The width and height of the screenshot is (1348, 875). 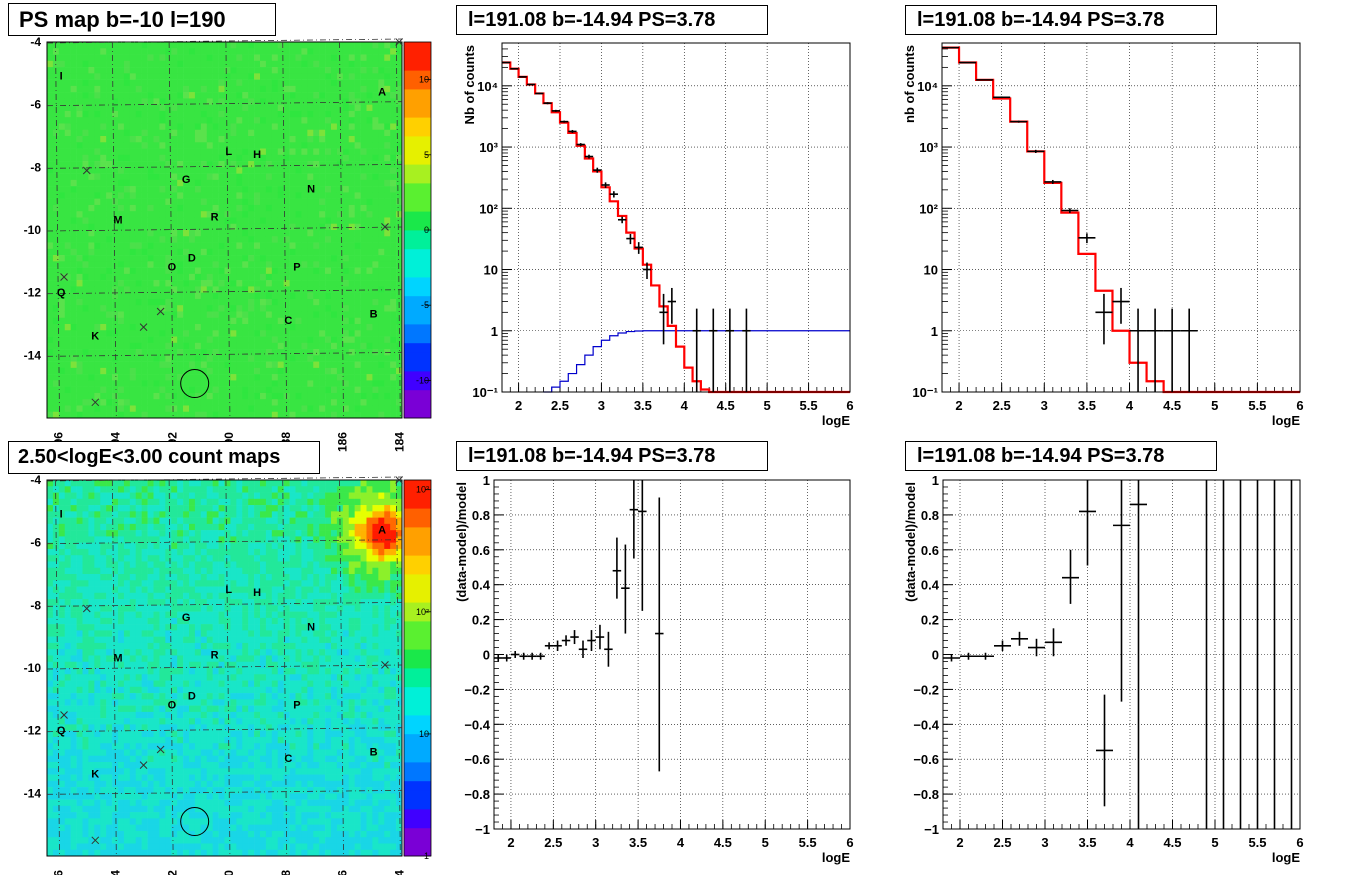 I want to click on x-tick-label: 3.5, so click(x=1087, y=842).